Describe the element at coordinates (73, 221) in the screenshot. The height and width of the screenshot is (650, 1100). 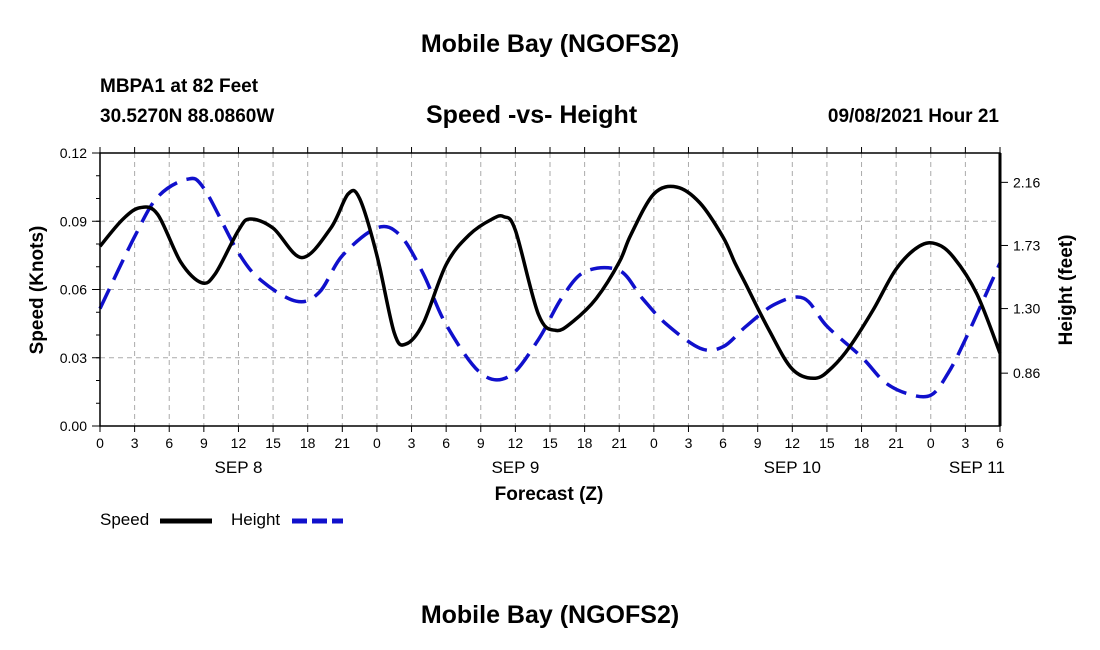
I see `y-tick-label: 0.09` at that location.